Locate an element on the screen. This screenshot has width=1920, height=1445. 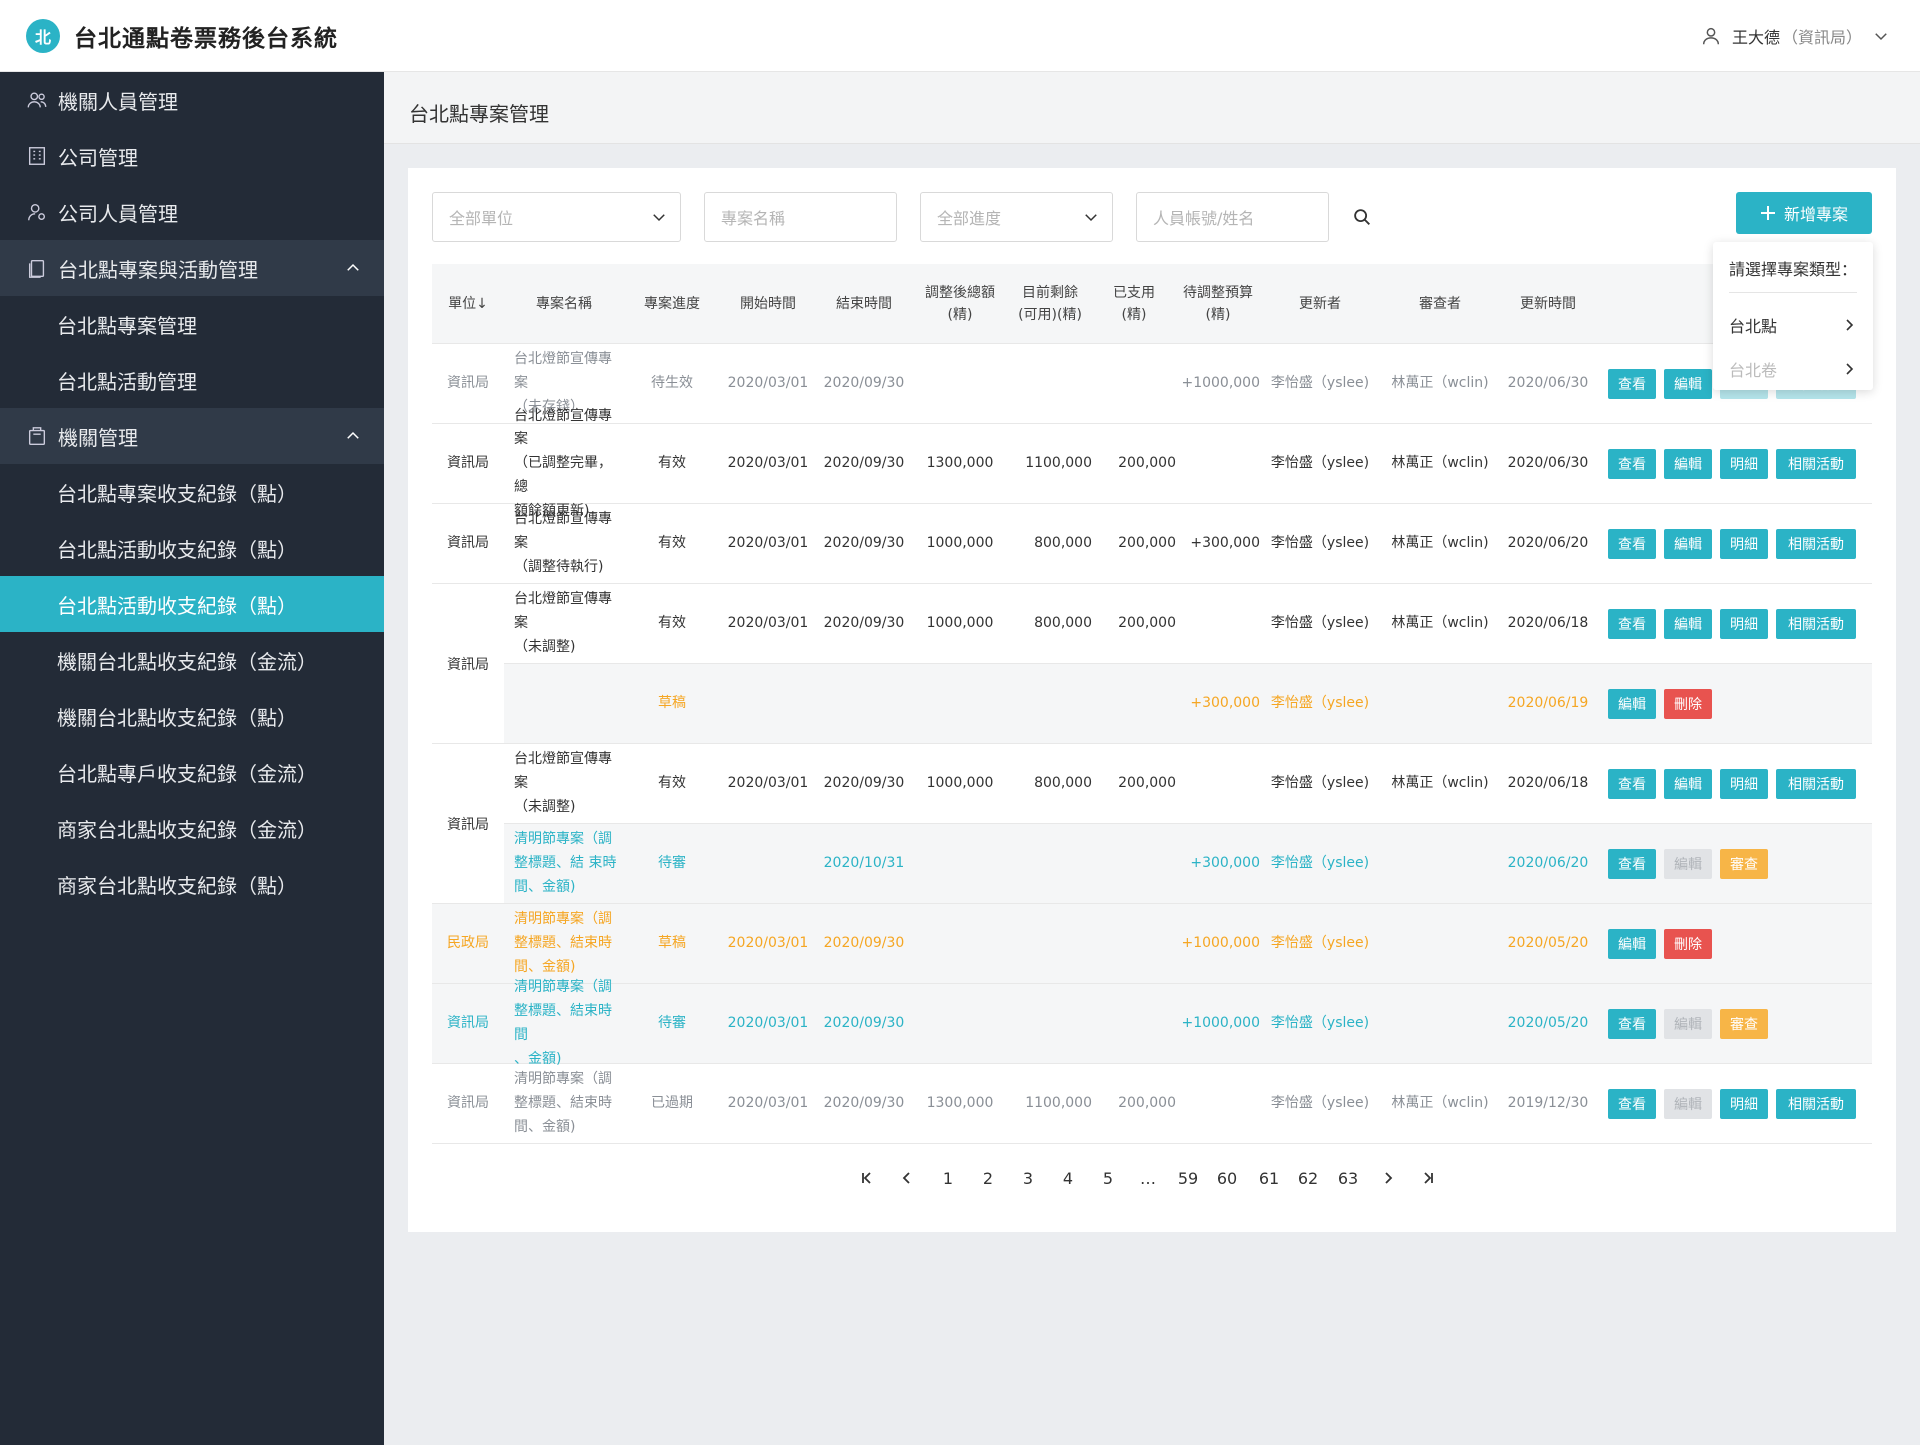
th-used-2: (精) is located at coordinates (1134, 315).